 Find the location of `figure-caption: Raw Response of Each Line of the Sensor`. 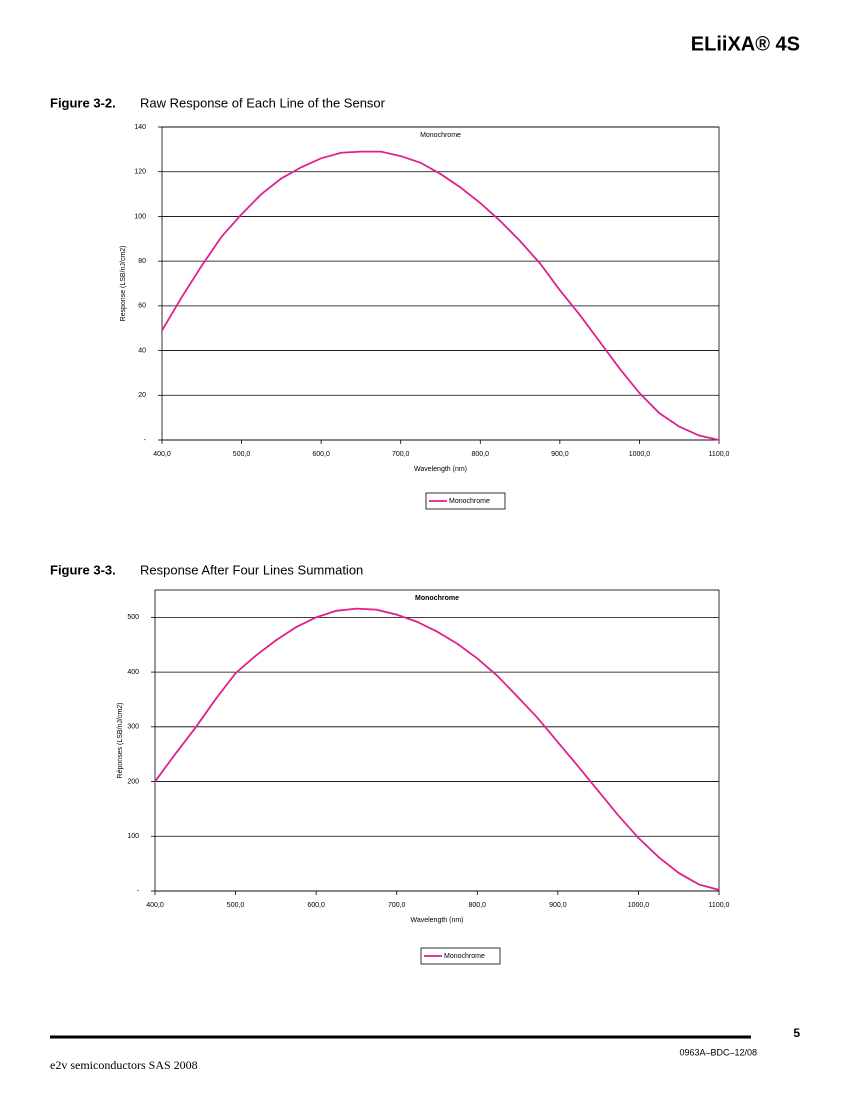

figure-caption: Raw Response of Each Line of the Sensor is located at coordinates (263, 102).